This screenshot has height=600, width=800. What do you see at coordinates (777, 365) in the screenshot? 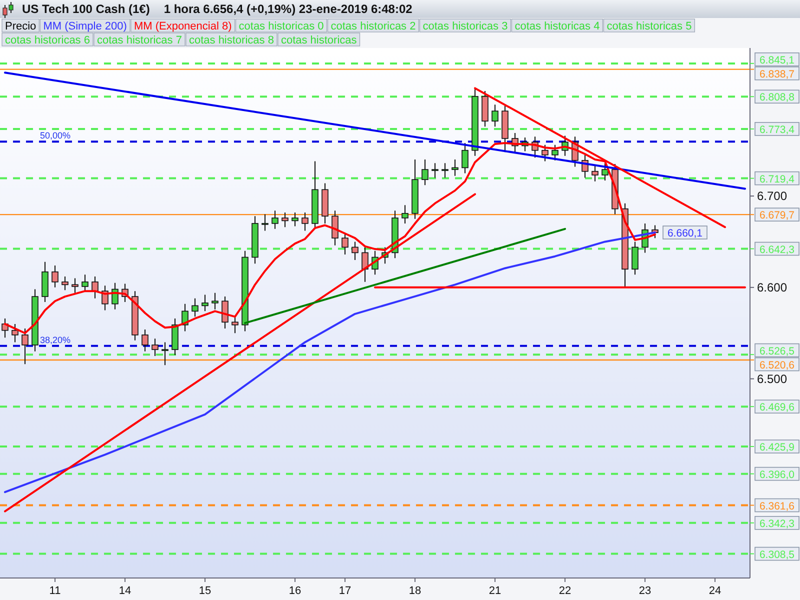
I see `ref-line-label: 6.520,6` at bounding box center [777, 365].